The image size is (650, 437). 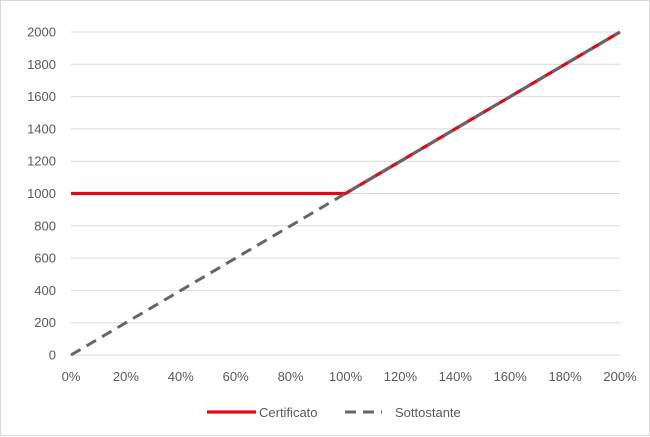 I want to click on y-tick-label: 600, so click(x=45, y=258).